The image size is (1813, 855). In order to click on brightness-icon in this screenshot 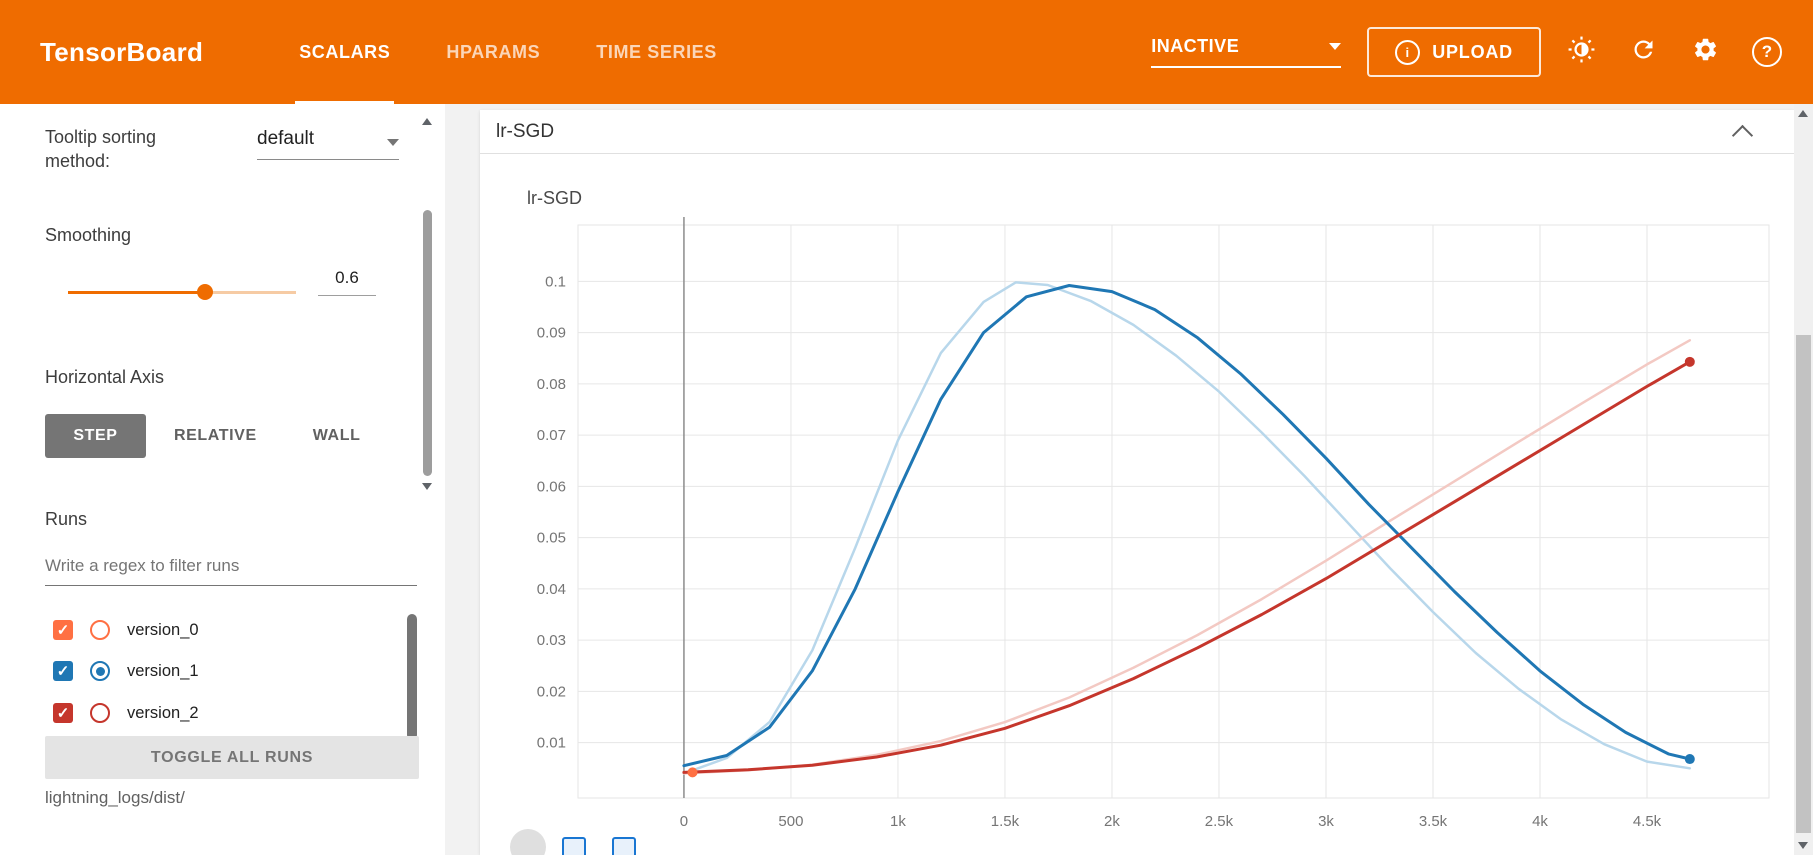, I will do `click(1581, 52)`.